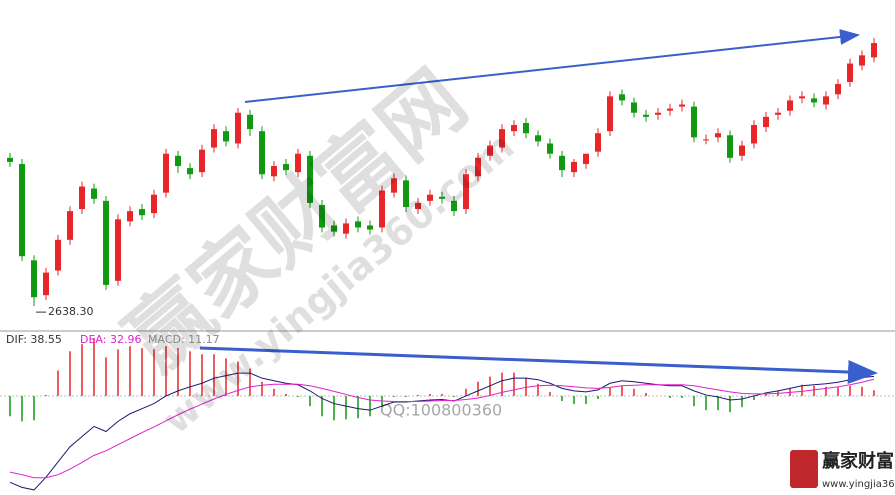 Image resolution: width=895 pixels, height=495 pixels. Describe the element at coordinates (71, 311) in the screenshot. I see `low-label: 2638.30` at that location.